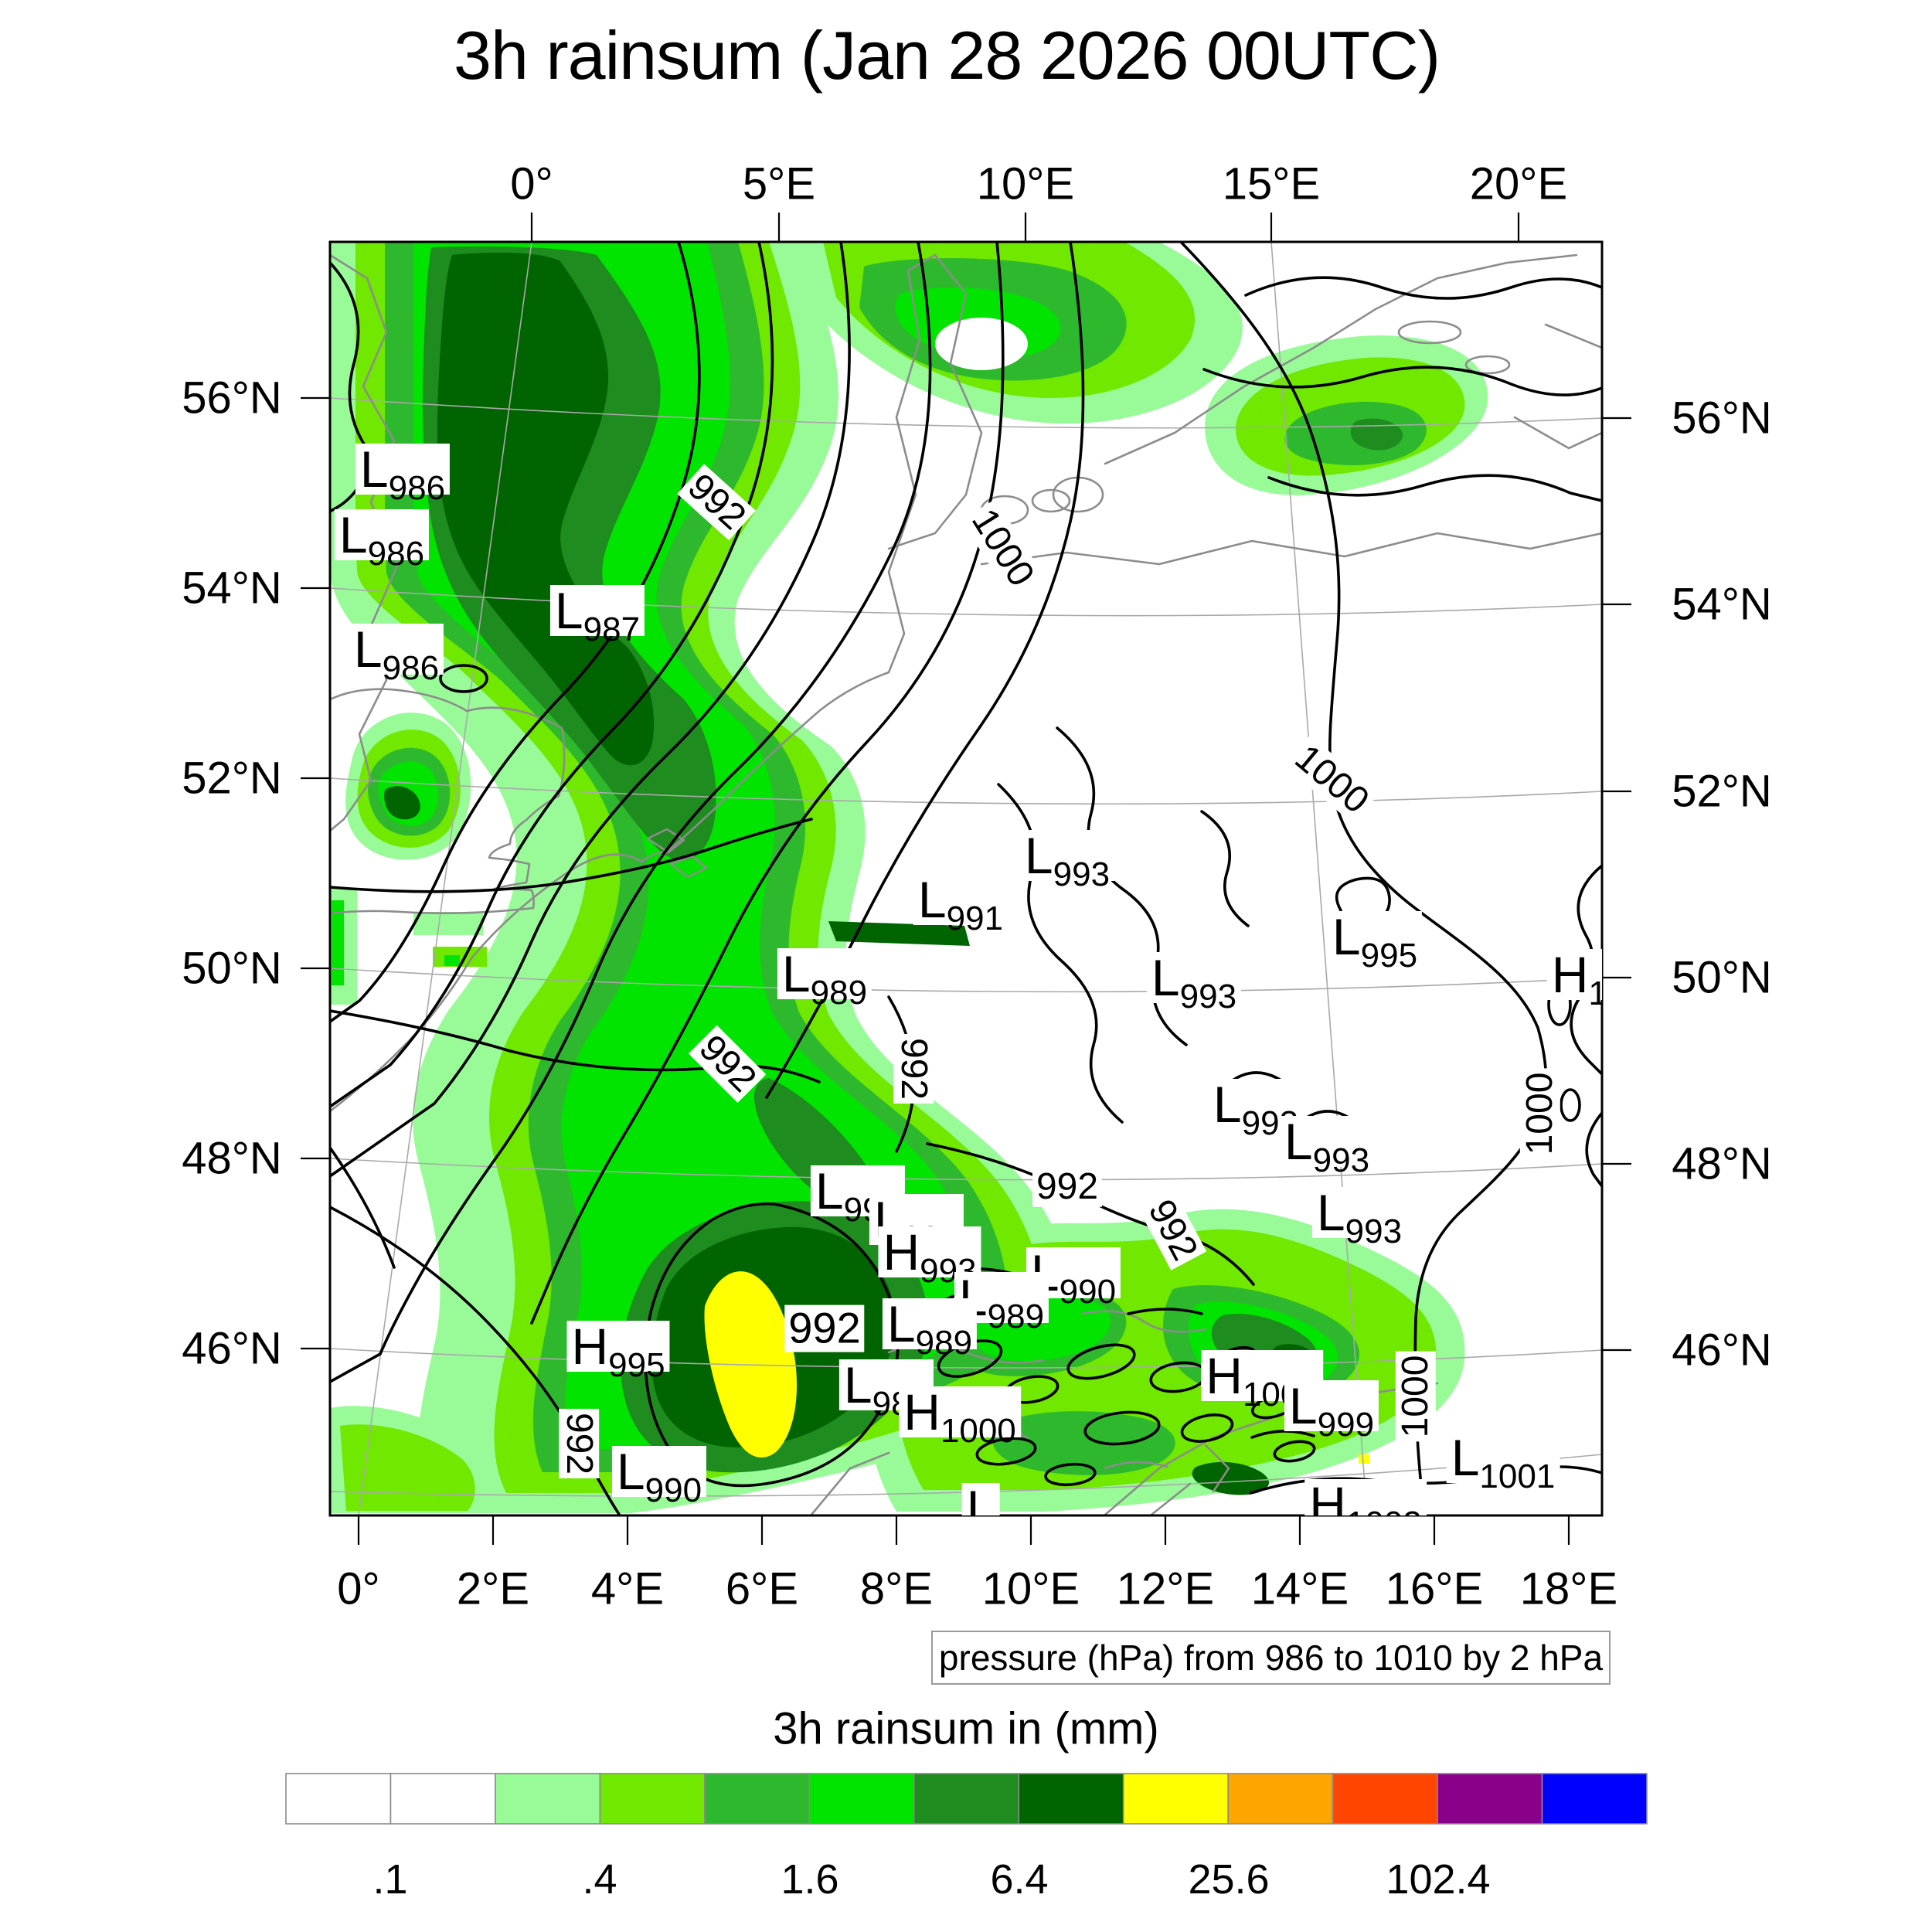 This screenshot has width=1932, height=1932. I want to click on axis-label-bottom: 16°E, so click(1434, 1588).